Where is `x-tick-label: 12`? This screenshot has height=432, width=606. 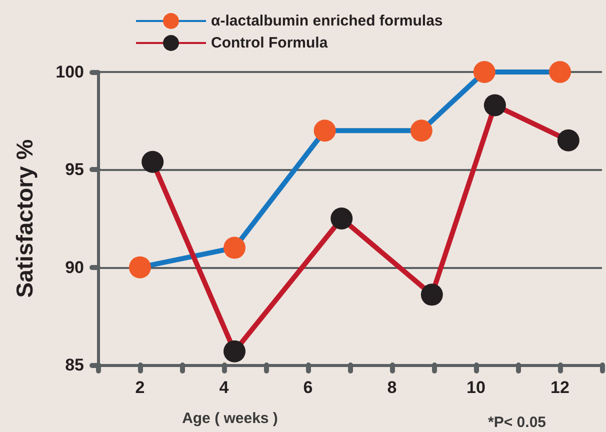
x-tick-label: 12 is located at coordinates (560, 387).